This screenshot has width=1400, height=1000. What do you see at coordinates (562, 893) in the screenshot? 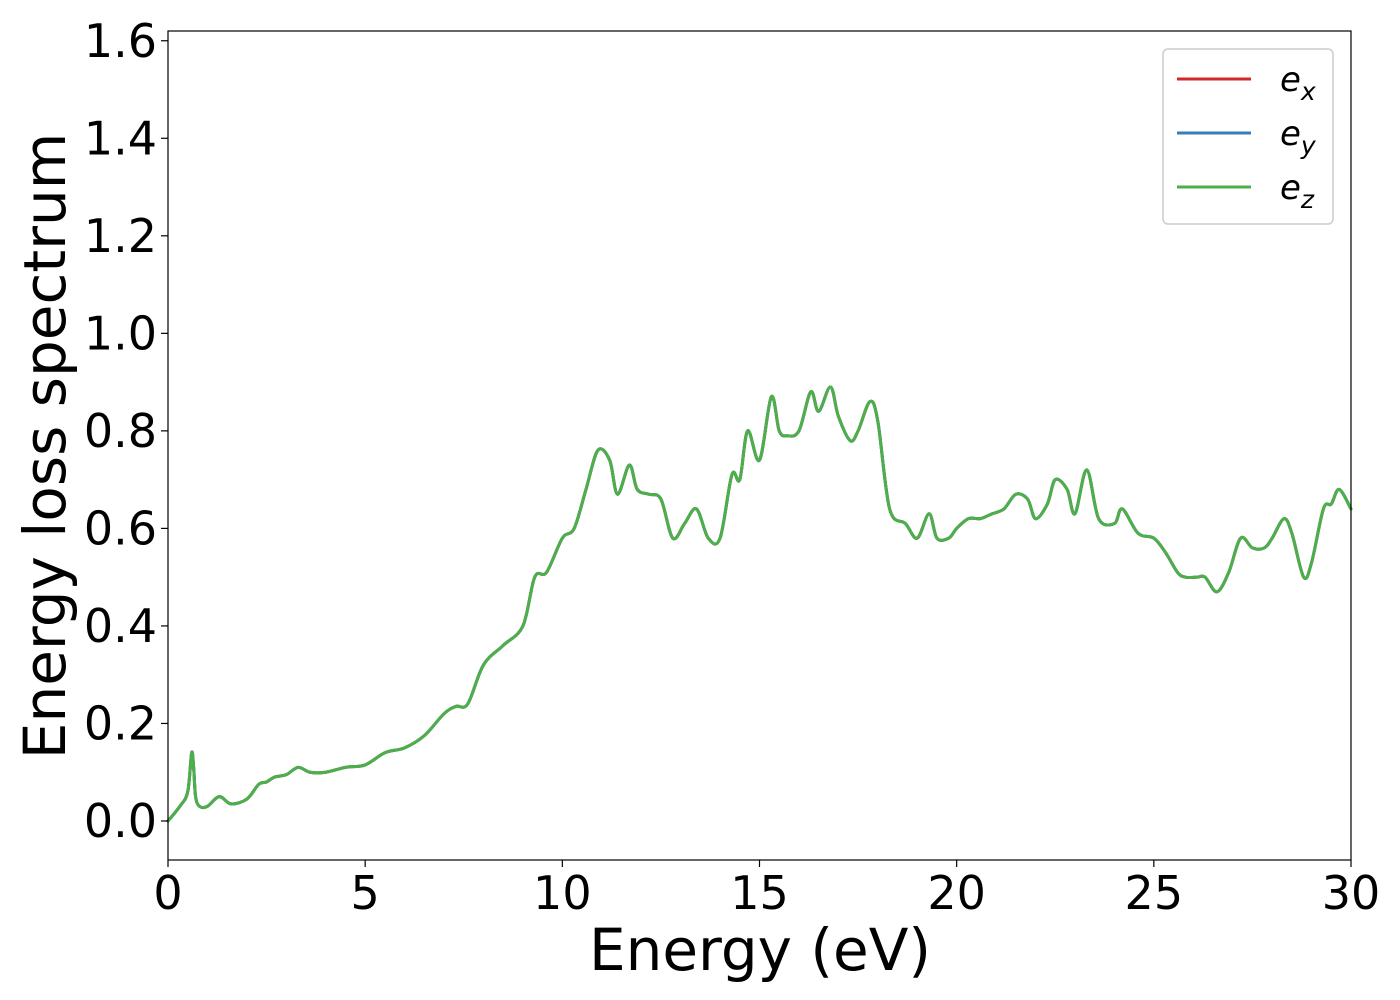
I see `x-tick-label: 10` at bounding box center [562, 893].